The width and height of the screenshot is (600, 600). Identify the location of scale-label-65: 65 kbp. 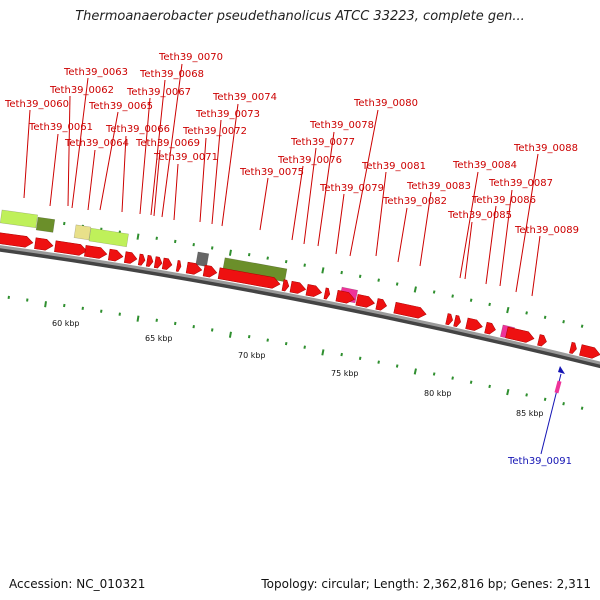
(159, 338).